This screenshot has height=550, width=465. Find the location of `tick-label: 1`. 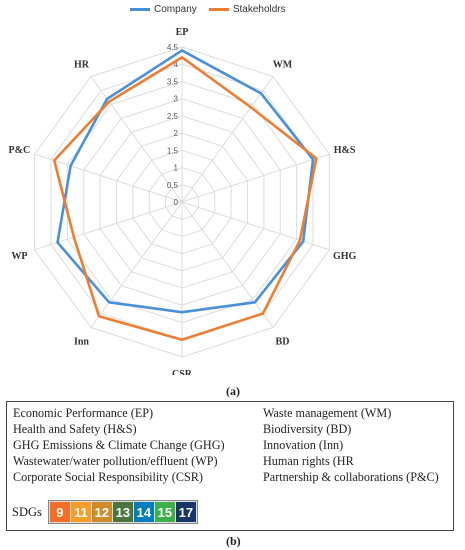

tick-label: 1 is located at coordinates (176, 168).